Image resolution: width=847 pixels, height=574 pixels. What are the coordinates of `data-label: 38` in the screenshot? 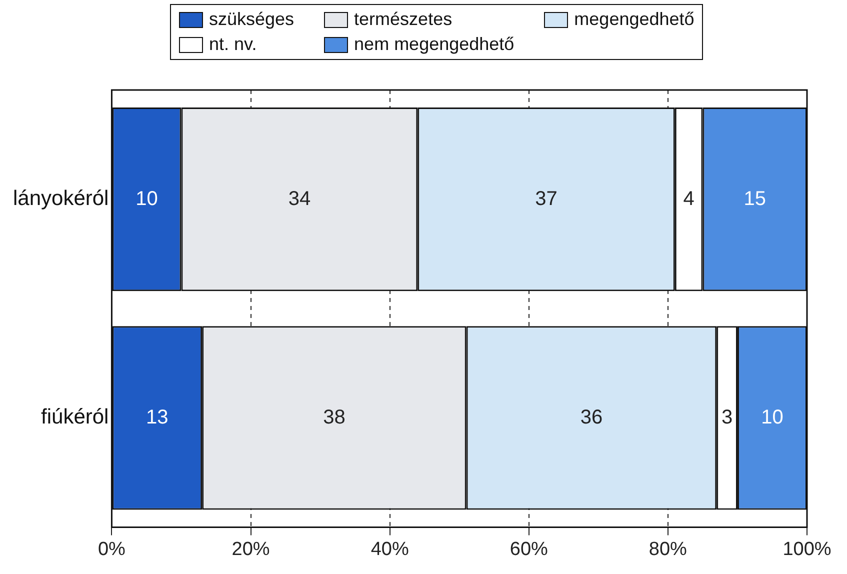 It's located at (334, 417).